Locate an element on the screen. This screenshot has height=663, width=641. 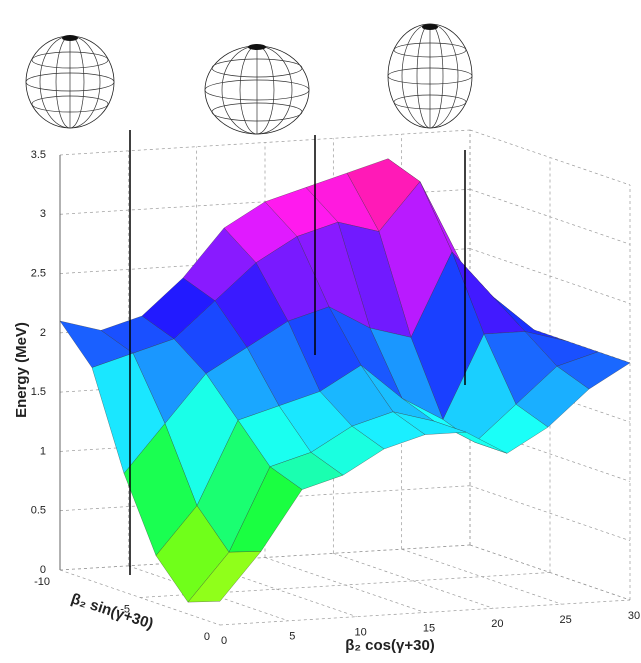
x-tick-label: 10 is located at coordinates (361, 633).